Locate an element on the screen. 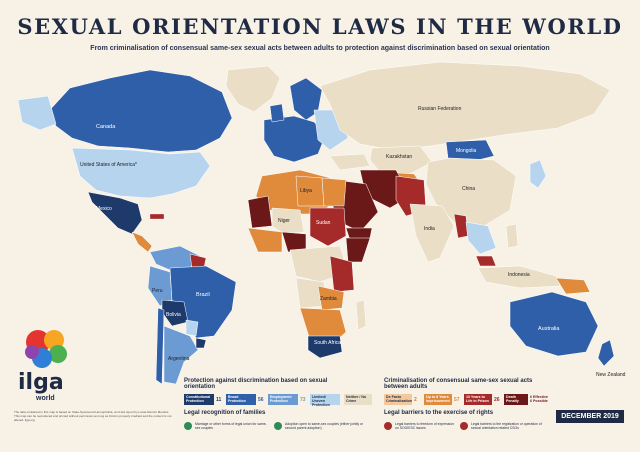 The width and height of the screenshot is (640, 452). label-bolivia: Bolivia is located at coordinates (173, 315).